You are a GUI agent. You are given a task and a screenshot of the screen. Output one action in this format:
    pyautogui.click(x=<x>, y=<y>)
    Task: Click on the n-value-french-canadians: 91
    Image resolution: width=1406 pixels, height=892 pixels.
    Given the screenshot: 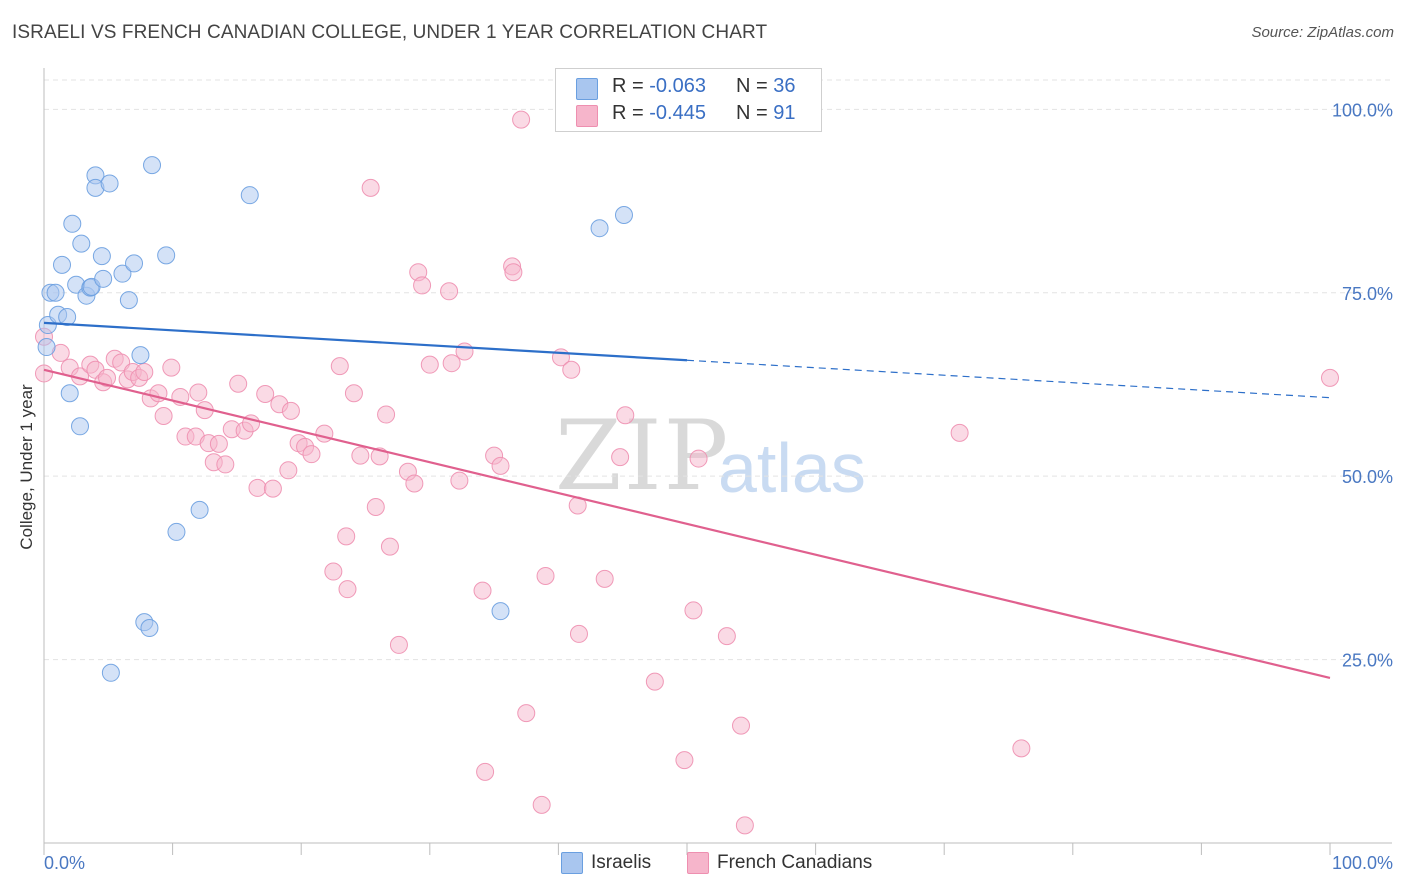 What is the action you would take?
    pyautogui.click(x=784, y=113)
    